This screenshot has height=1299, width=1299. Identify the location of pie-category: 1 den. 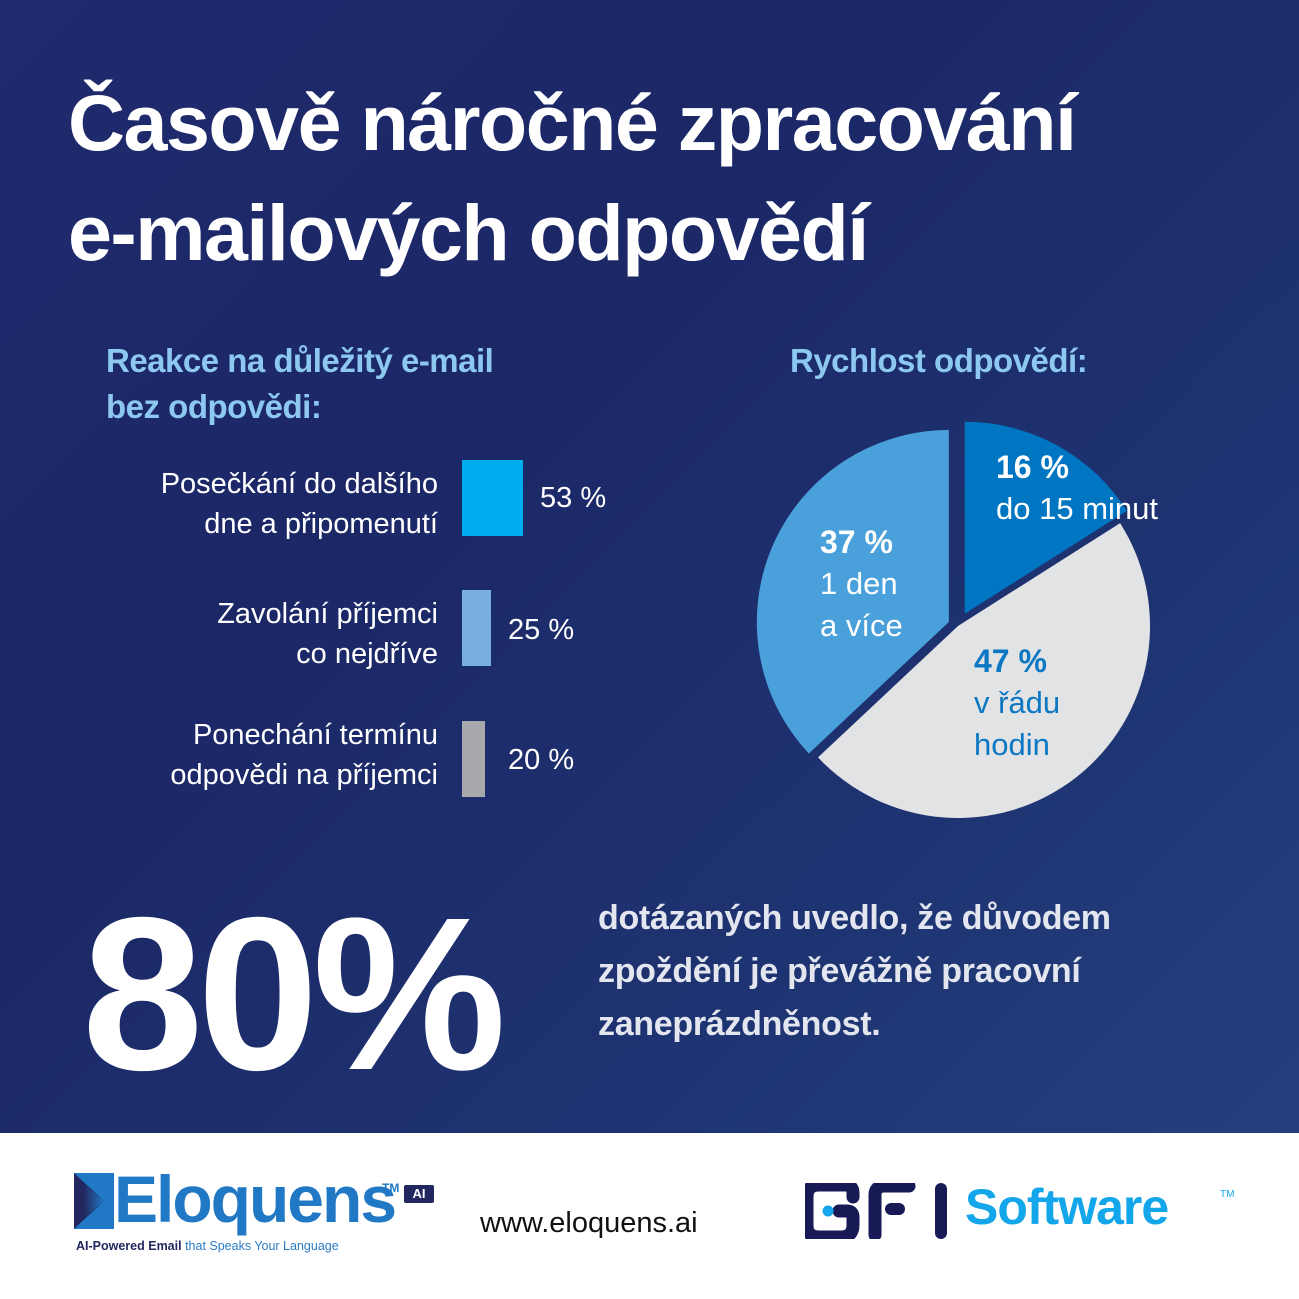
(859, 583).